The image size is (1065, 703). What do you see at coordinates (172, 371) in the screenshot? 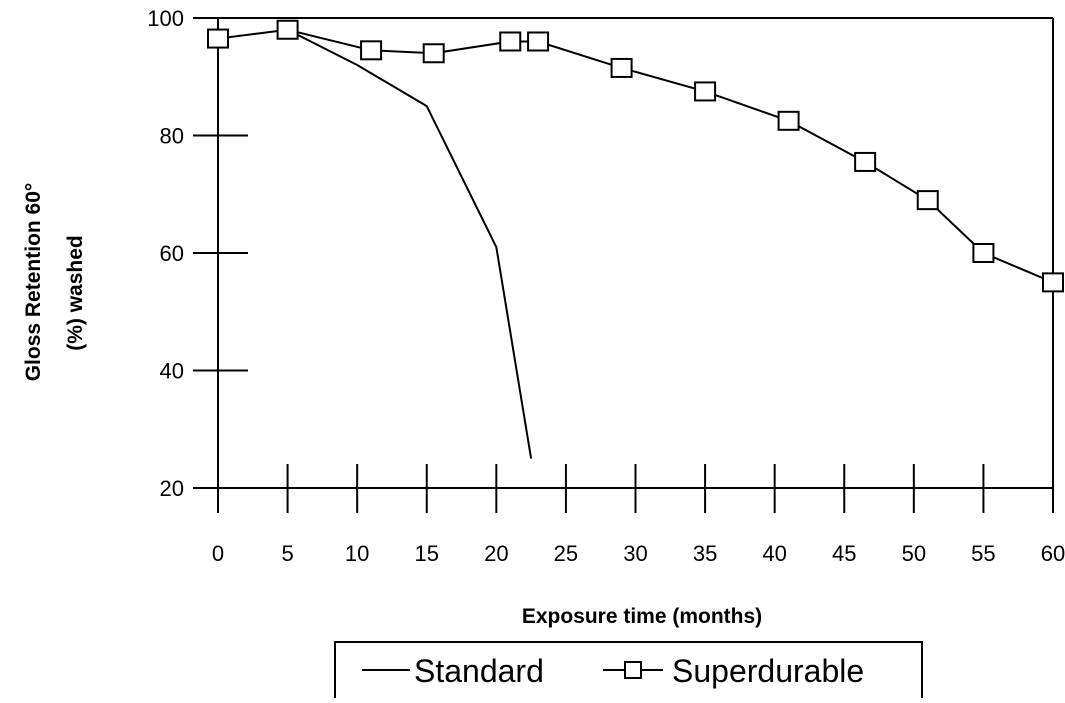
I see `y-tick-label-40: 40` at bounding box center [172, 371].